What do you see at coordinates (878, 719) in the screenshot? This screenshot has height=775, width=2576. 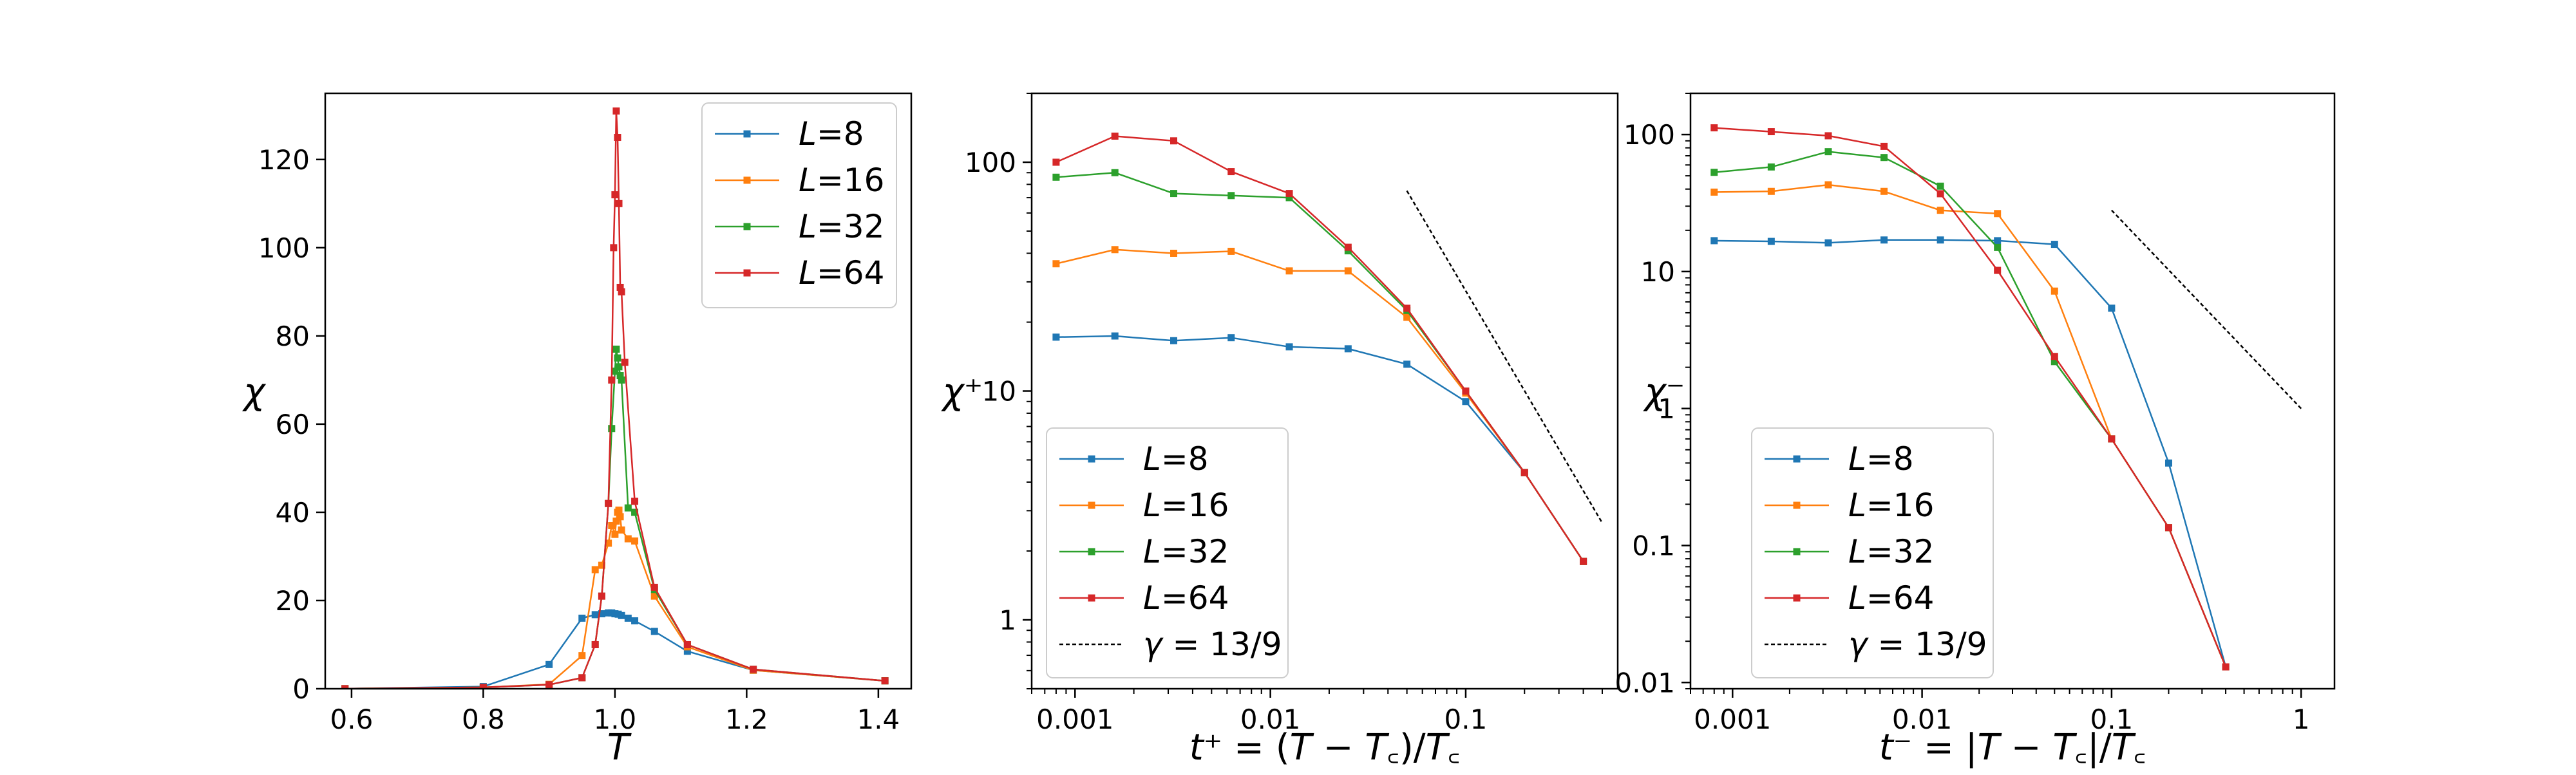 I see `x-tick-label: 1.4` at bounding box center [878, 719].